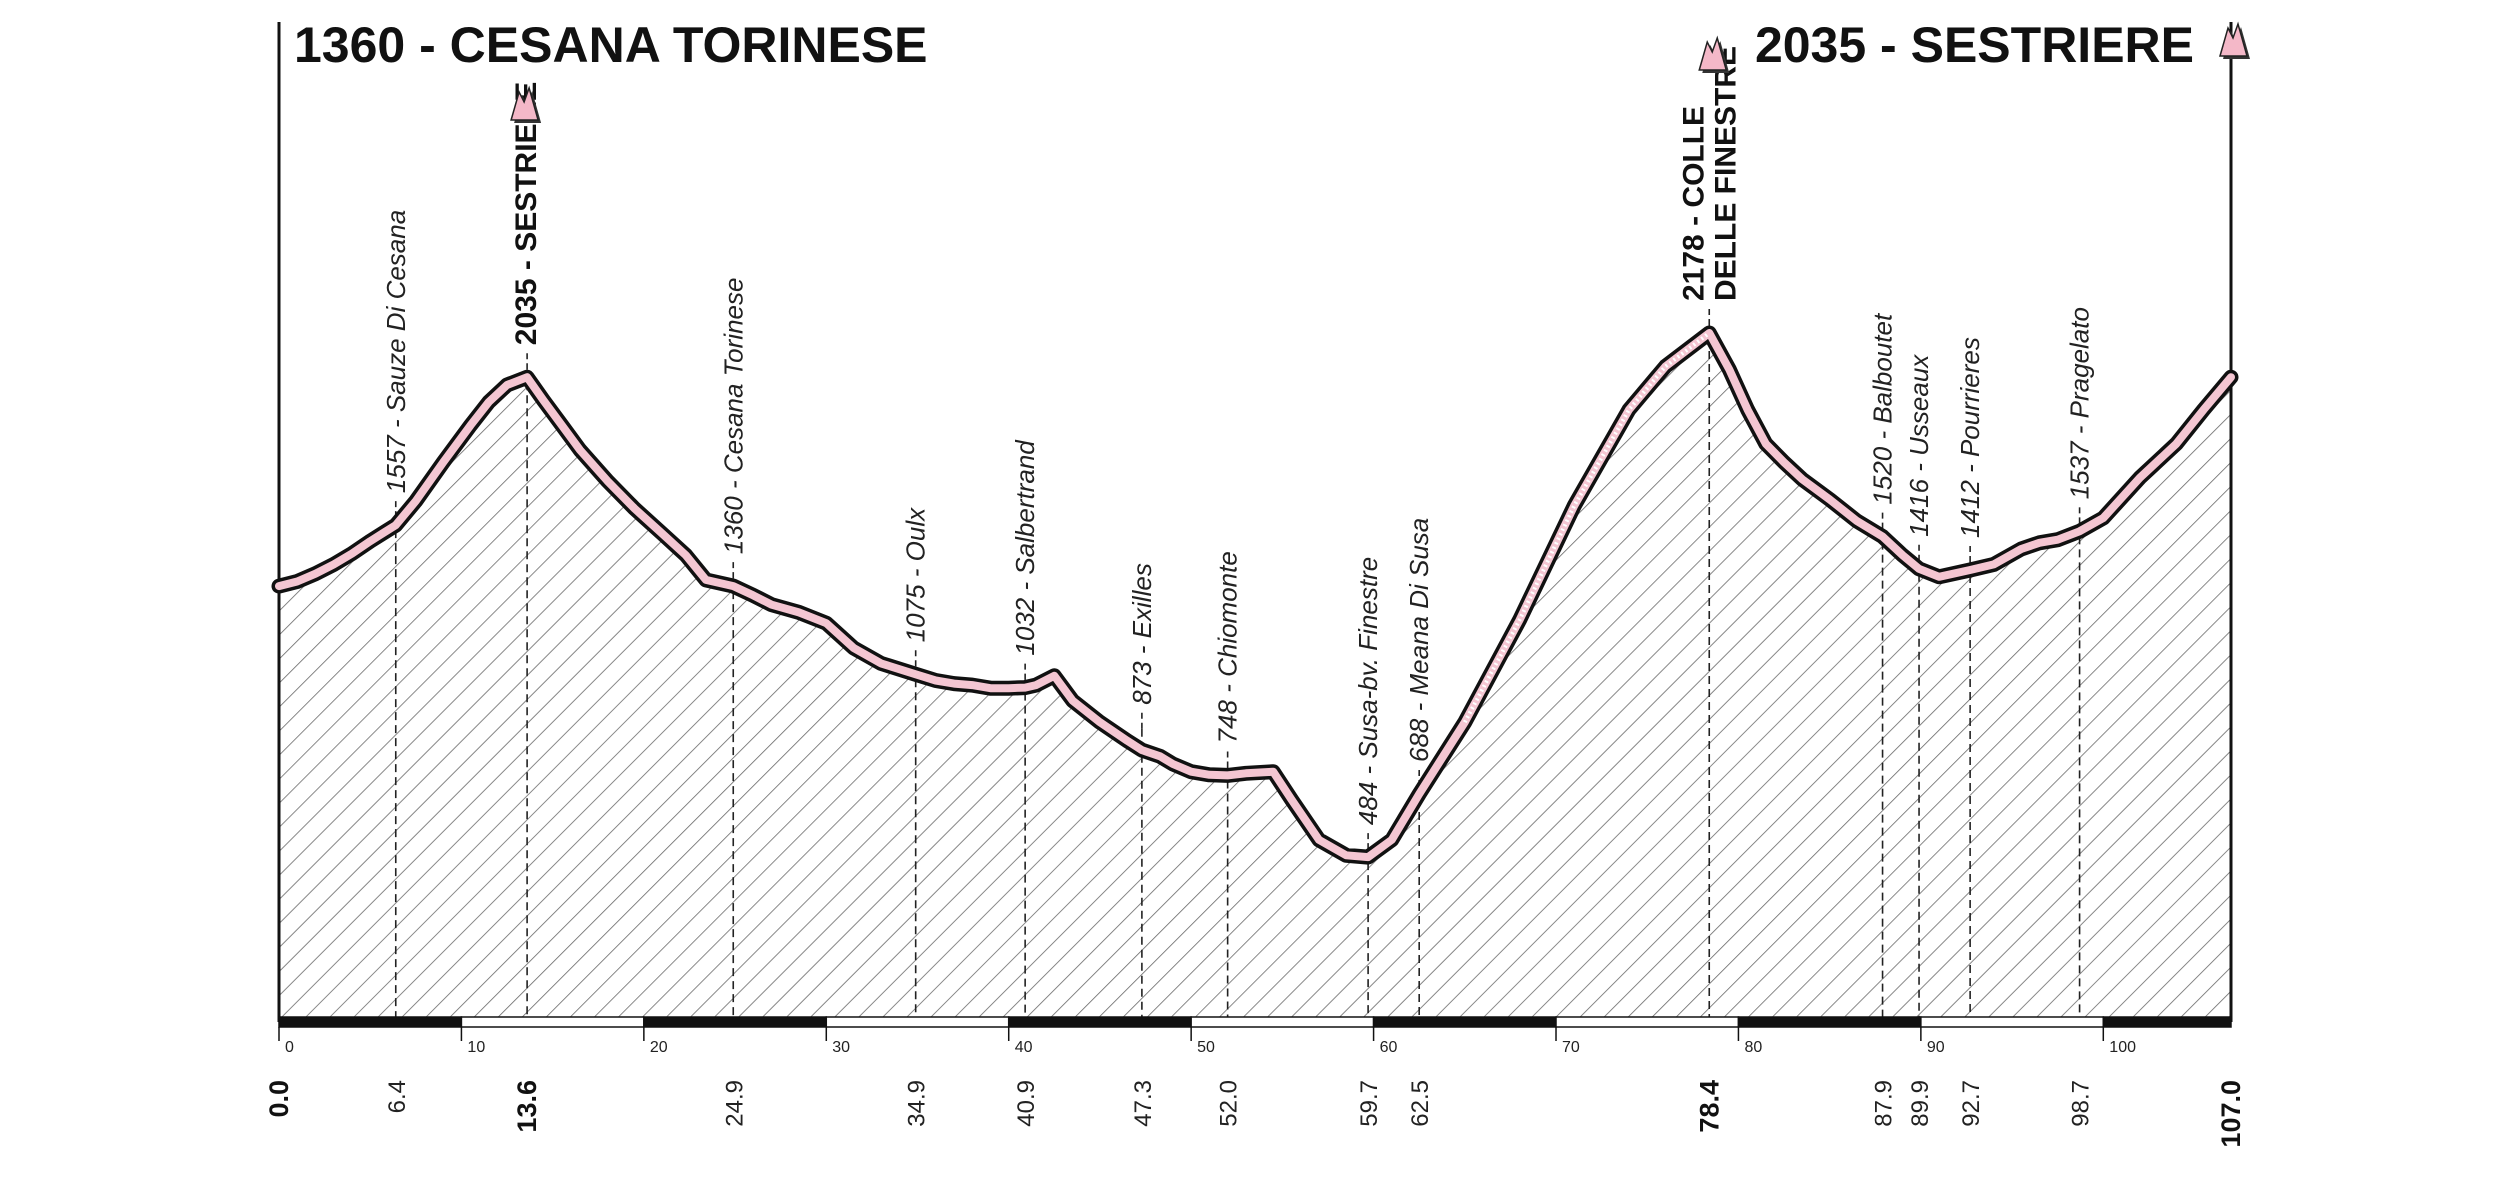  I want to click on km-label: 6.4, so click(397, 1096).